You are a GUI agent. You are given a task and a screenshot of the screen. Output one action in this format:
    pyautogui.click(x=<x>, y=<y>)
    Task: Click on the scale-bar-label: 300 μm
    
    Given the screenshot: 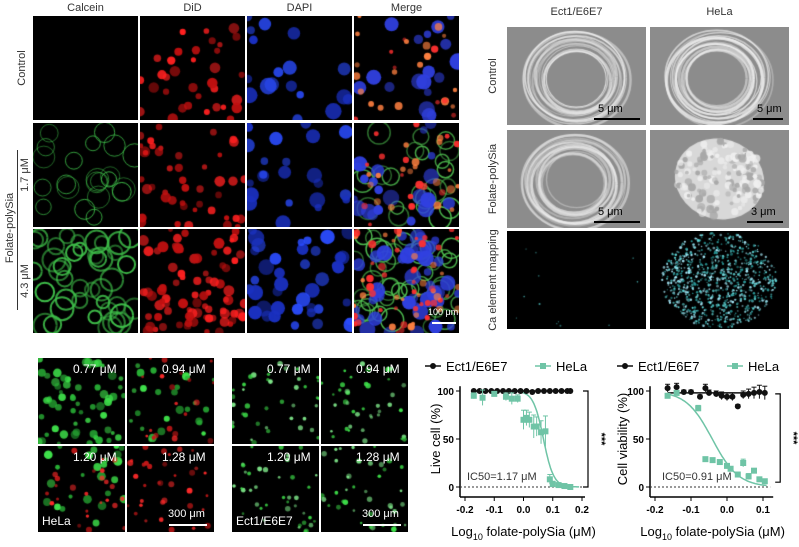 What is the action you would take?
    pyautogui.click(x=186, y=514)
    